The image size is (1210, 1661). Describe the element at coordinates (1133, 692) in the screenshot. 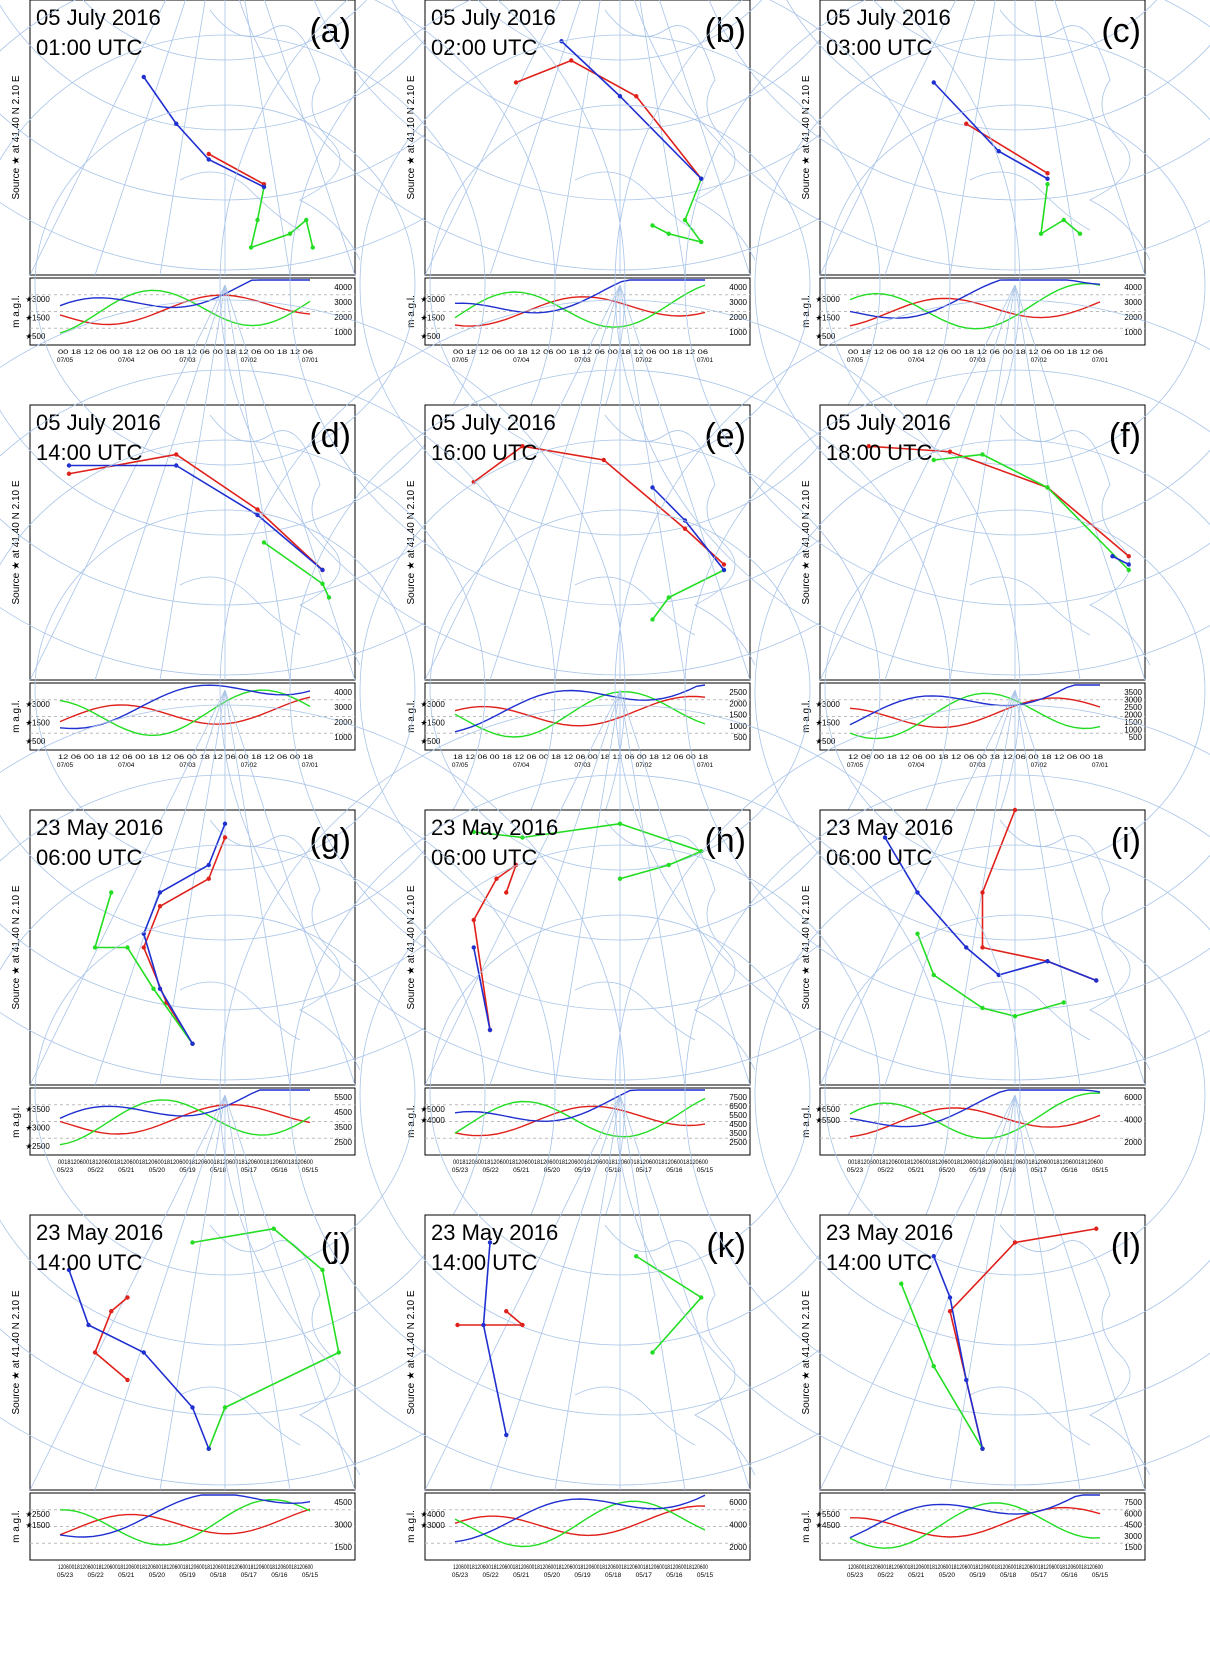

I see `right-tick-label: 3500` at that location.